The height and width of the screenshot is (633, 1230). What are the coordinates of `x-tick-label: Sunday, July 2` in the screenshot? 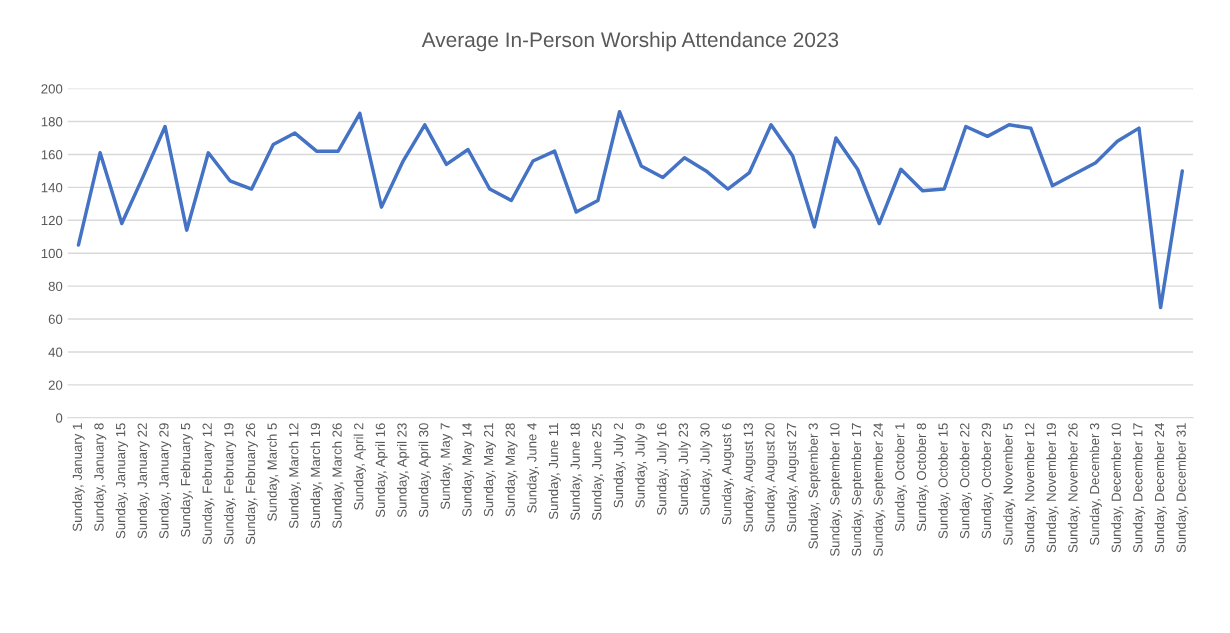 It's located at (619, 465).